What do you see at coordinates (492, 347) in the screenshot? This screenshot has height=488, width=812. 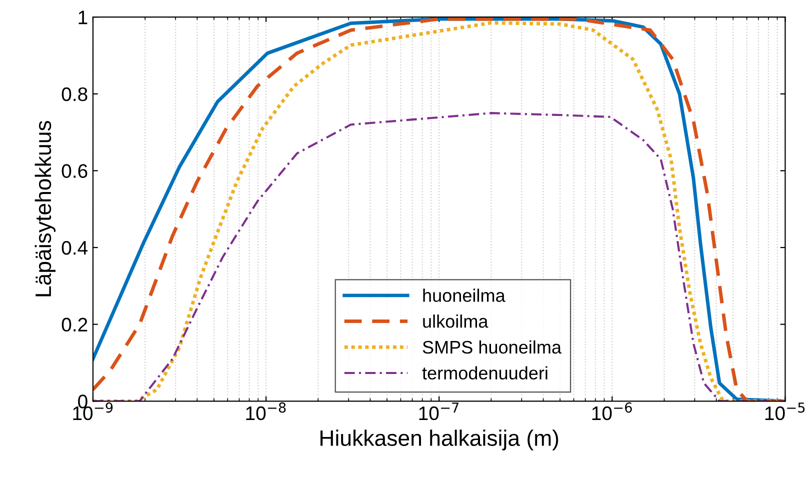 I see `legend-label: SMPS huoneilma` at bounding box center [492, 347].